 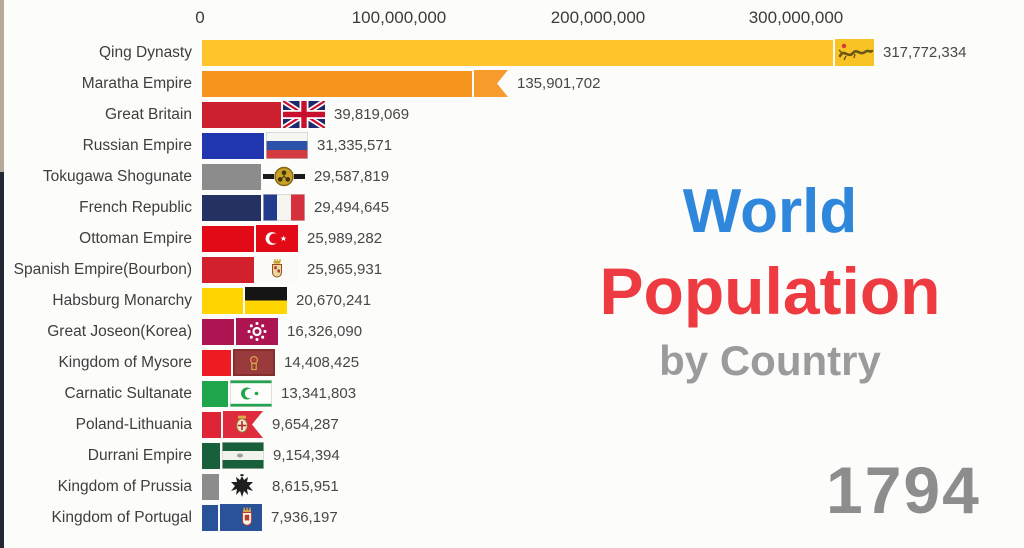 I want to click on country-label: Great Joseon(Korea), so click(x=119, y=331).